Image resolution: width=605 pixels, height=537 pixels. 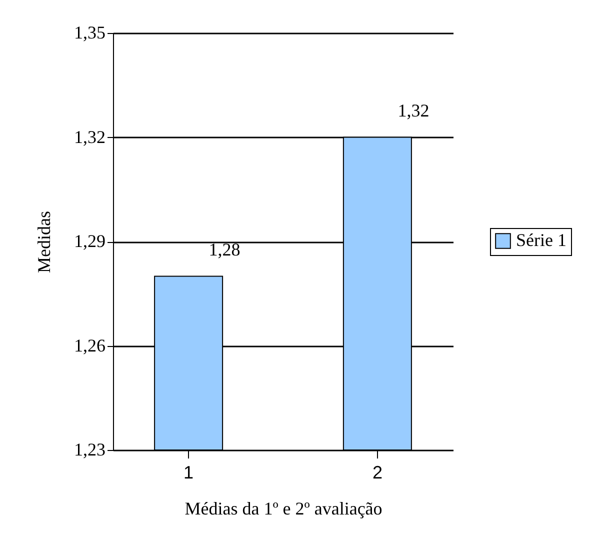 I want to click on x-tick-label: 1, so click(x=189, y=472).